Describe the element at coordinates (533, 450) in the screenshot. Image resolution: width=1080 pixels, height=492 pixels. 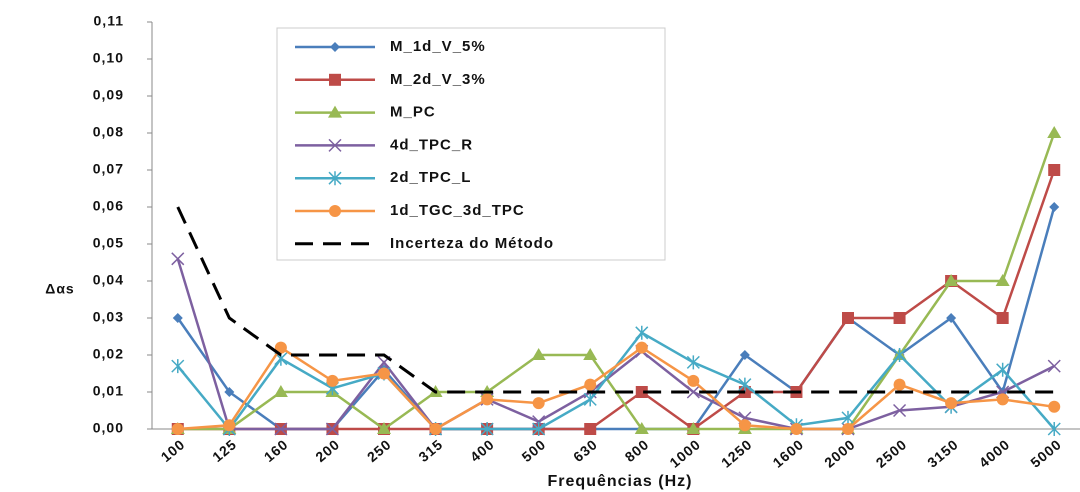
I see `x-tick-label: 500` at that location.